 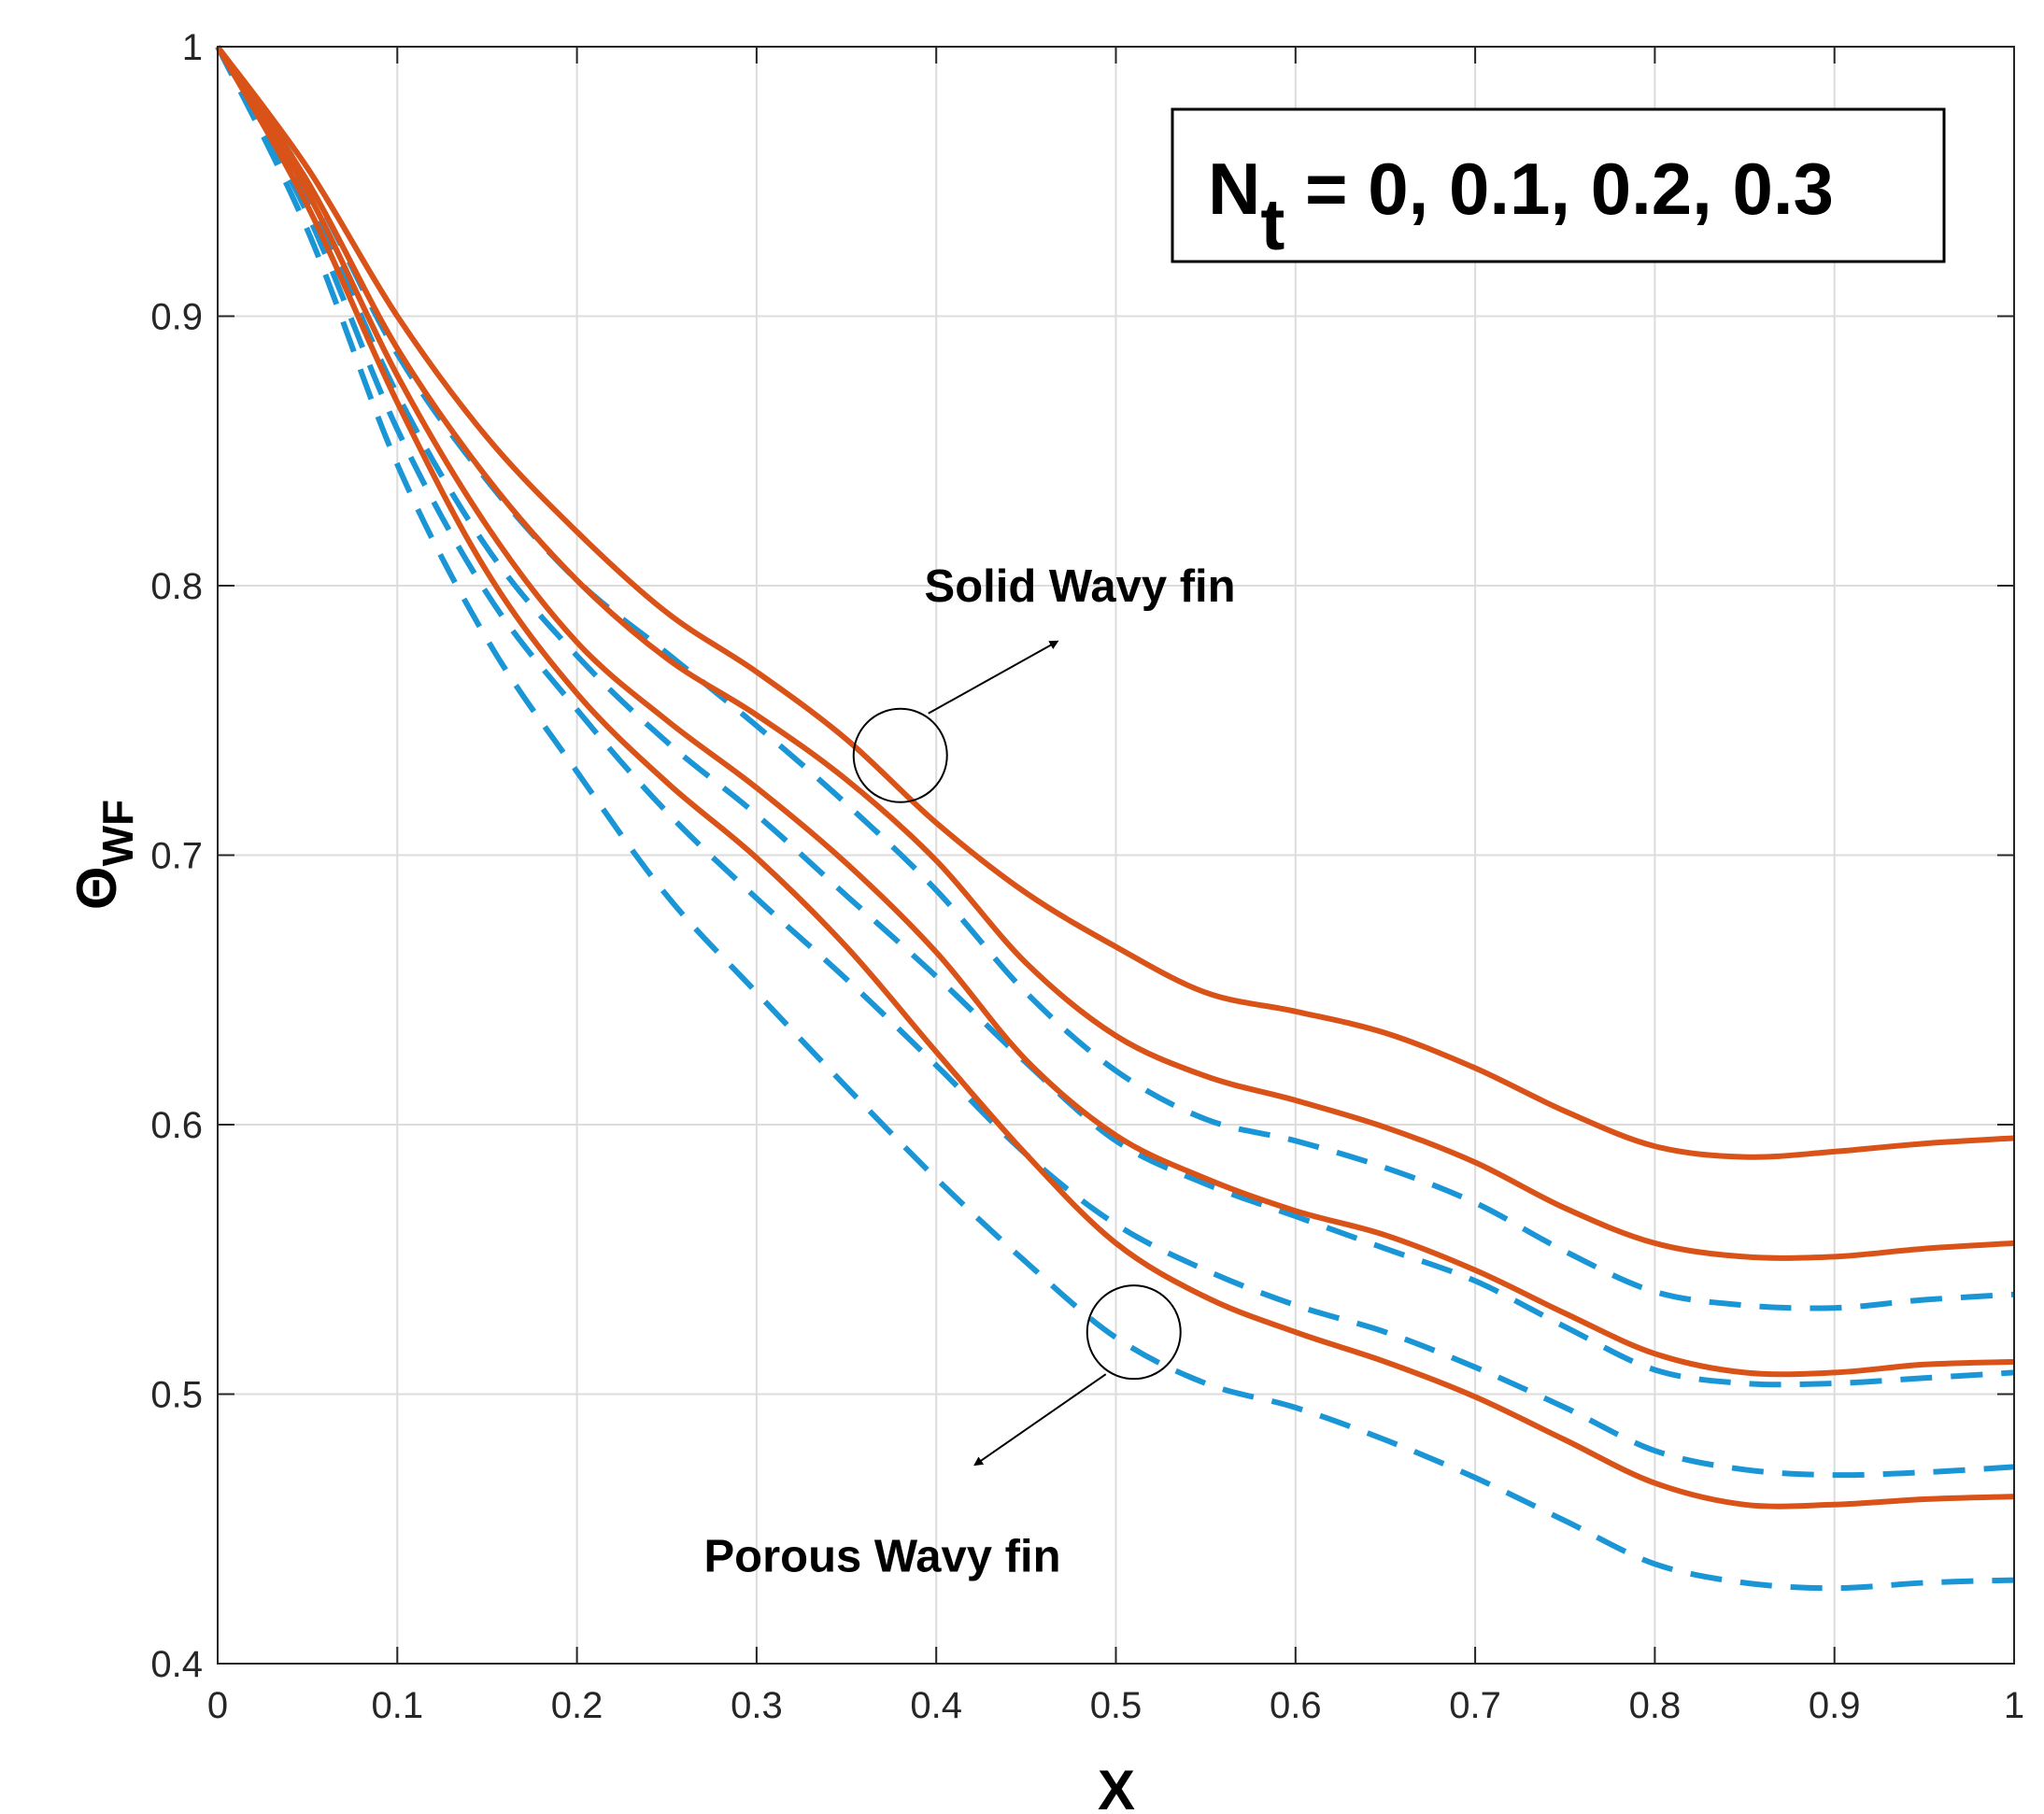 What do you see at coordinates (757, 1705) in the screenshot?
I see `x-tick-label: 0.3` at bounding box center [757, 1705].